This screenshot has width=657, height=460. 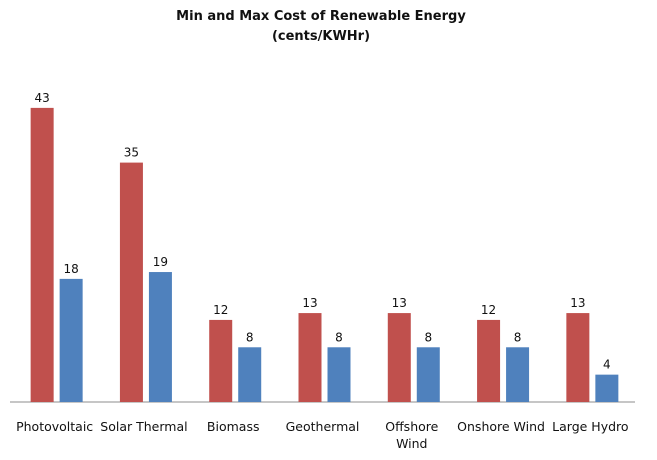 What do you see at coordinates (339, 337) in the screenshot?
I see `value-label-series-2-cat-4: 8` at bounding box center [339, 337].